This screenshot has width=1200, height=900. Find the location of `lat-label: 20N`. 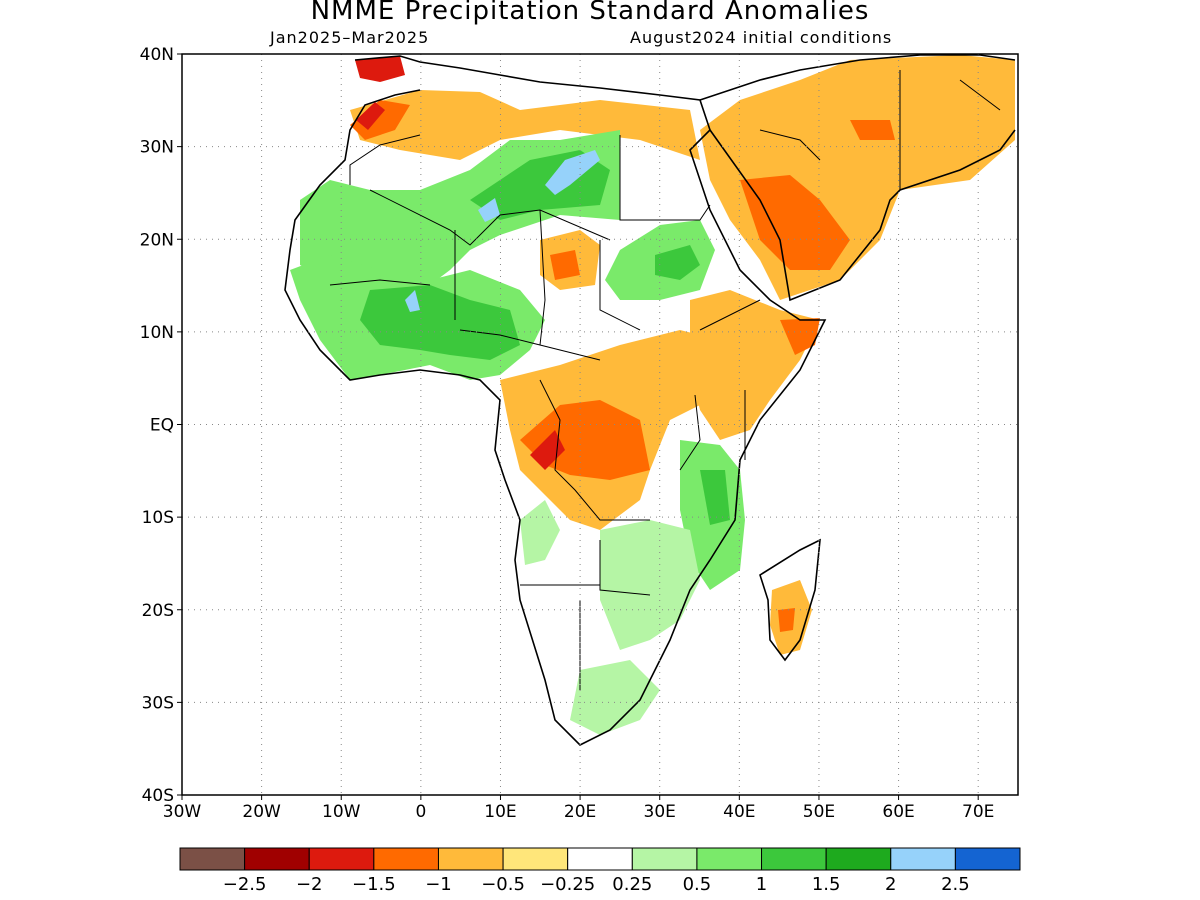

lat-label: 20N is located at coordinates (157, 240).